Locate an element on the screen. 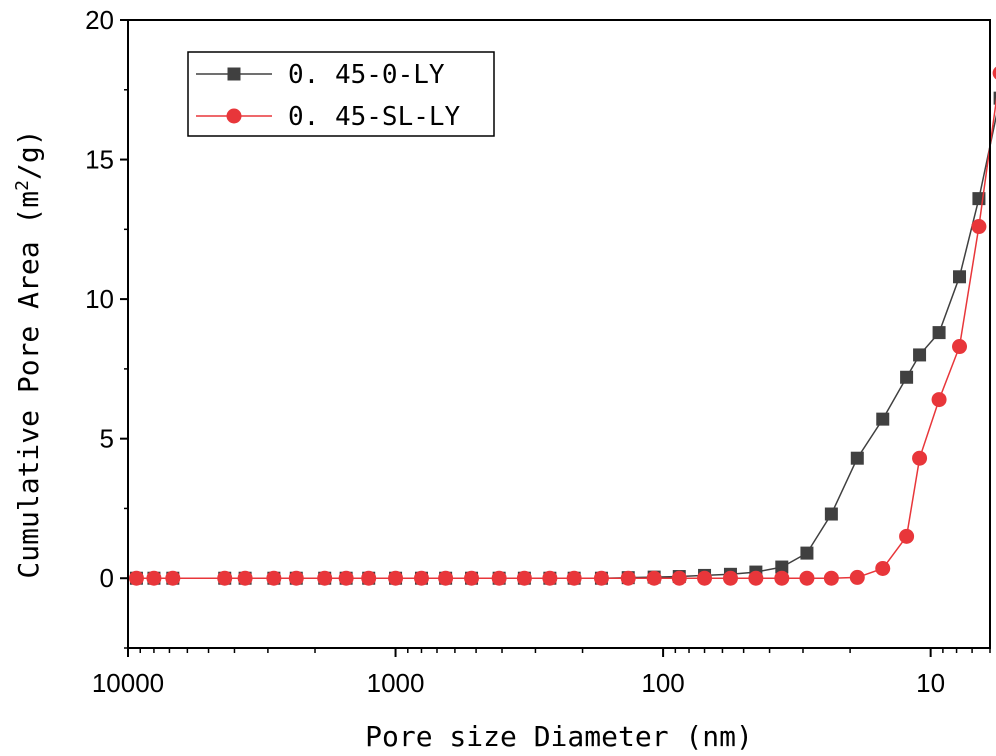 This screenshot has height=756, width=996. y-axis-title-suffix: /g) is located at coordinates (28, 154).